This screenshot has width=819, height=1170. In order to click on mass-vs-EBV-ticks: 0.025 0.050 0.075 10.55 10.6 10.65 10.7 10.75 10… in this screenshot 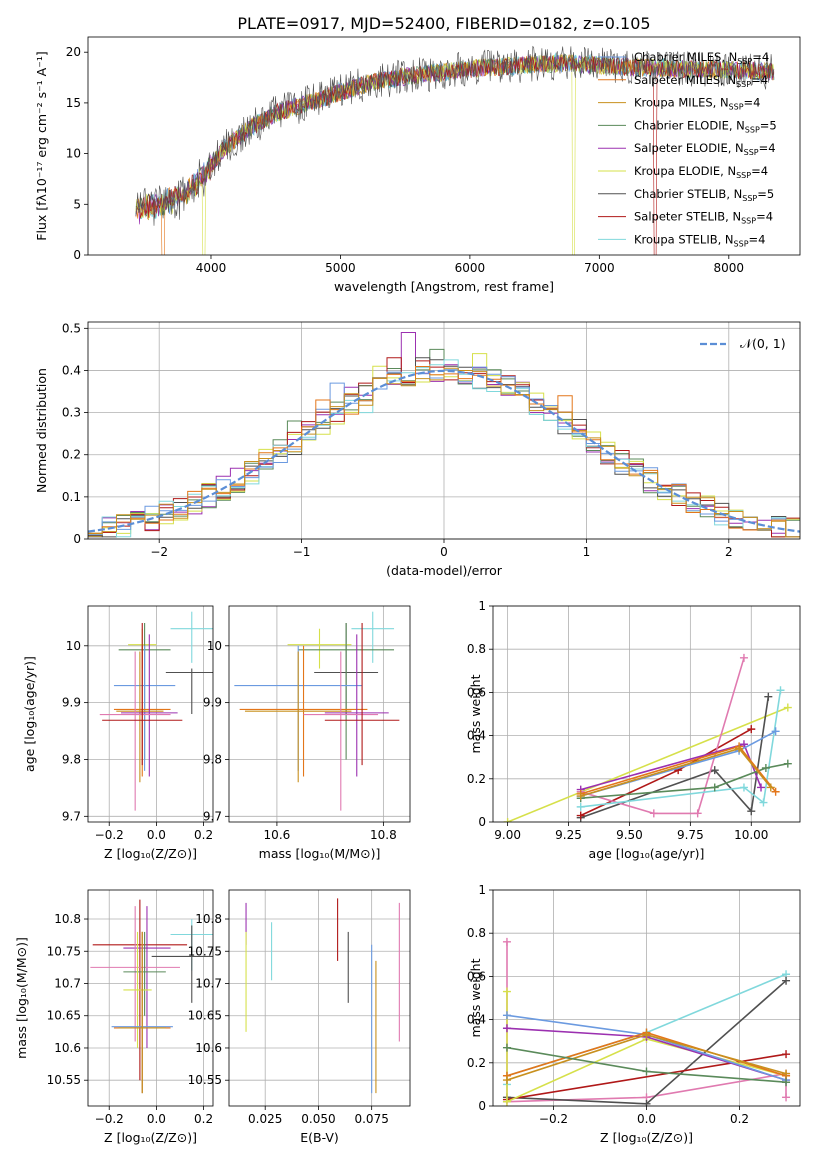, I will do `click(288, 1019)`.